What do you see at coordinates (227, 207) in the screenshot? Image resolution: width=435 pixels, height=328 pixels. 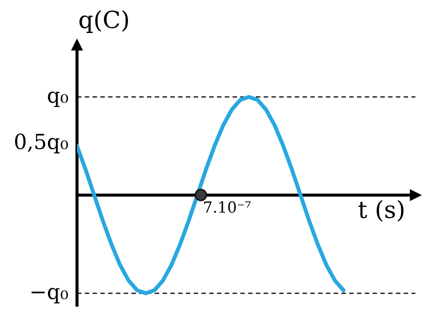 I see `annotation: 7.10⁻⁷` at bounding box center [227, 207].